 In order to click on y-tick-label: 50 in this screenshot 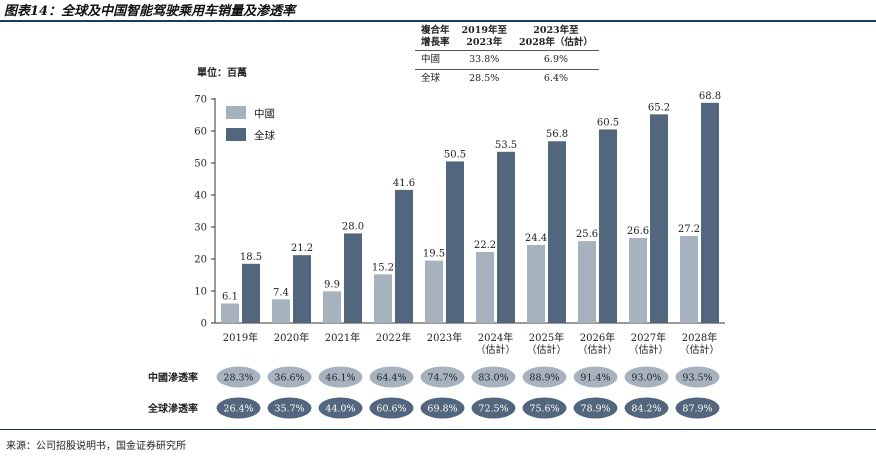, I will do `click(200, 164)`.